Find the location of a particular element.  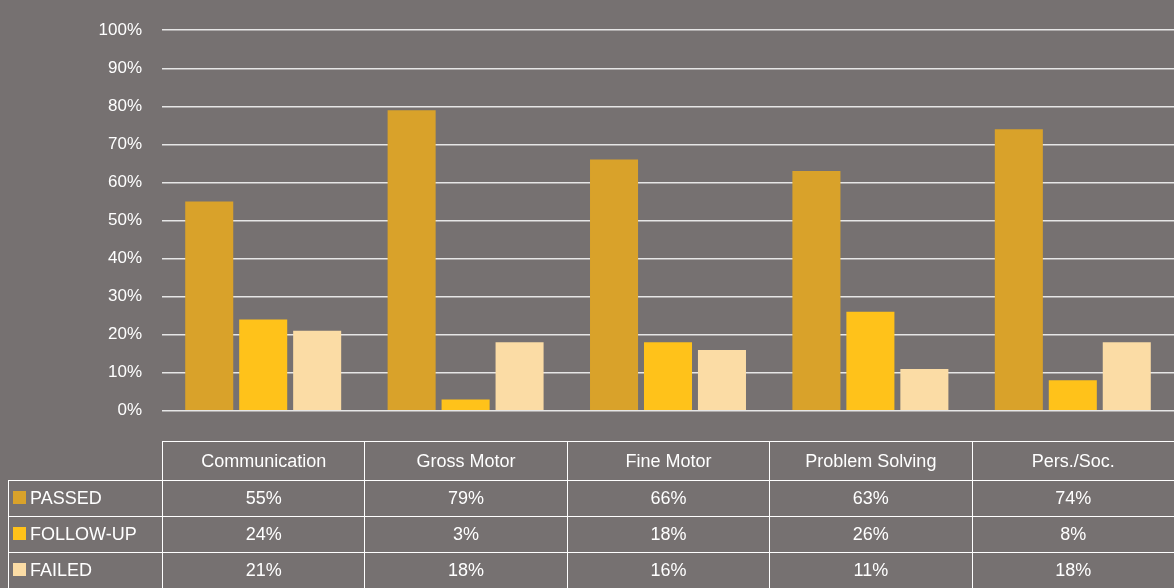

data-label: 74% is located at coordinates (1073, 498).